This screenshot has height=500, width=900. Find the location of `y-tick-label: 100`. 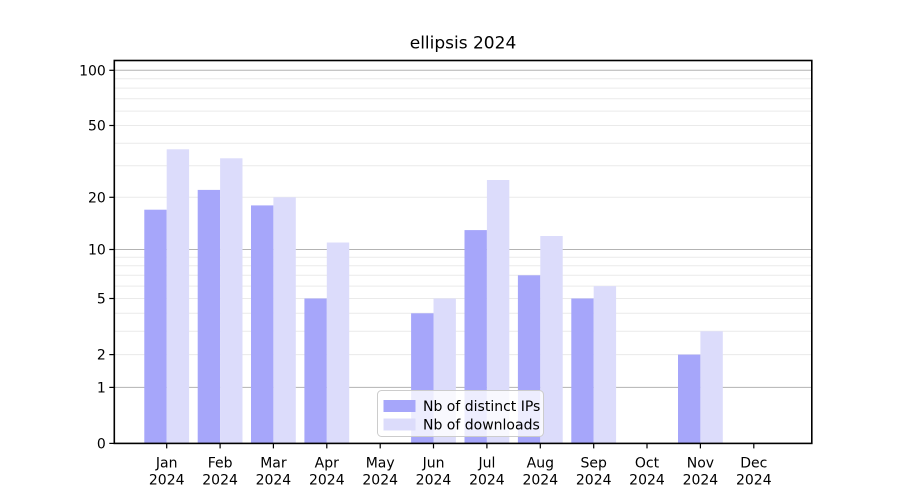

y-tick-label: 100 is located at coordinates (92, 71).